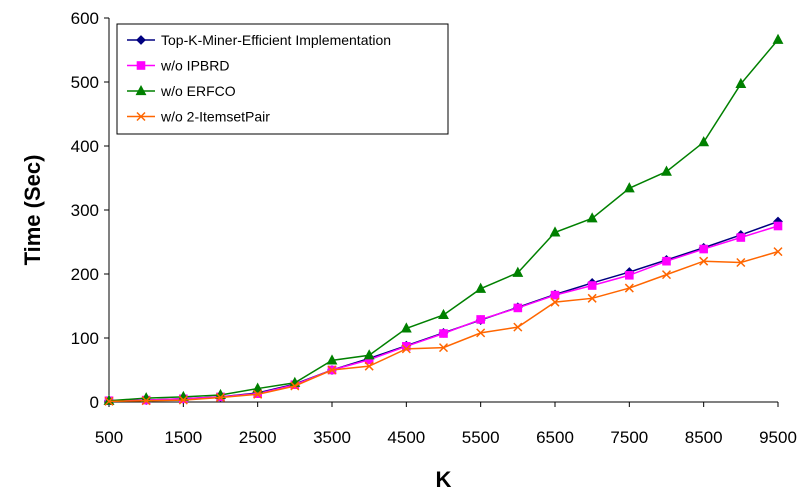  What do you see at coordinates (198, 91) in the screenshot?
I see `legend-label: w/o ERFCO` at bounding box center [198, 91].